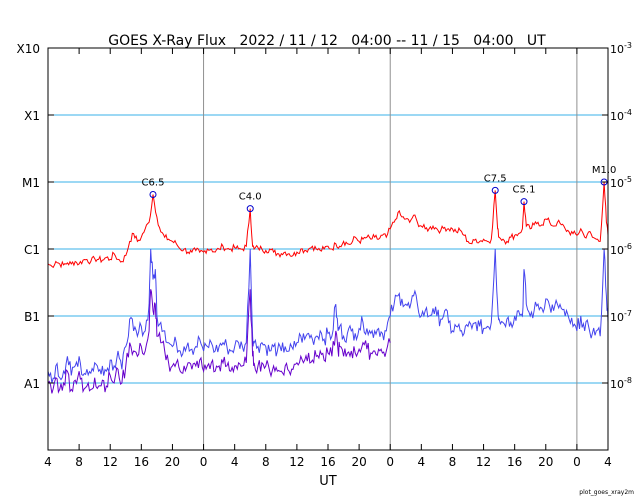 Image resolution: width=640 pixels, height=500 pixels. What do you see at coordinates (32, 116) in the screenshot?
I see `y-left-tick-x1: X1` at bounding box center [32, 116].